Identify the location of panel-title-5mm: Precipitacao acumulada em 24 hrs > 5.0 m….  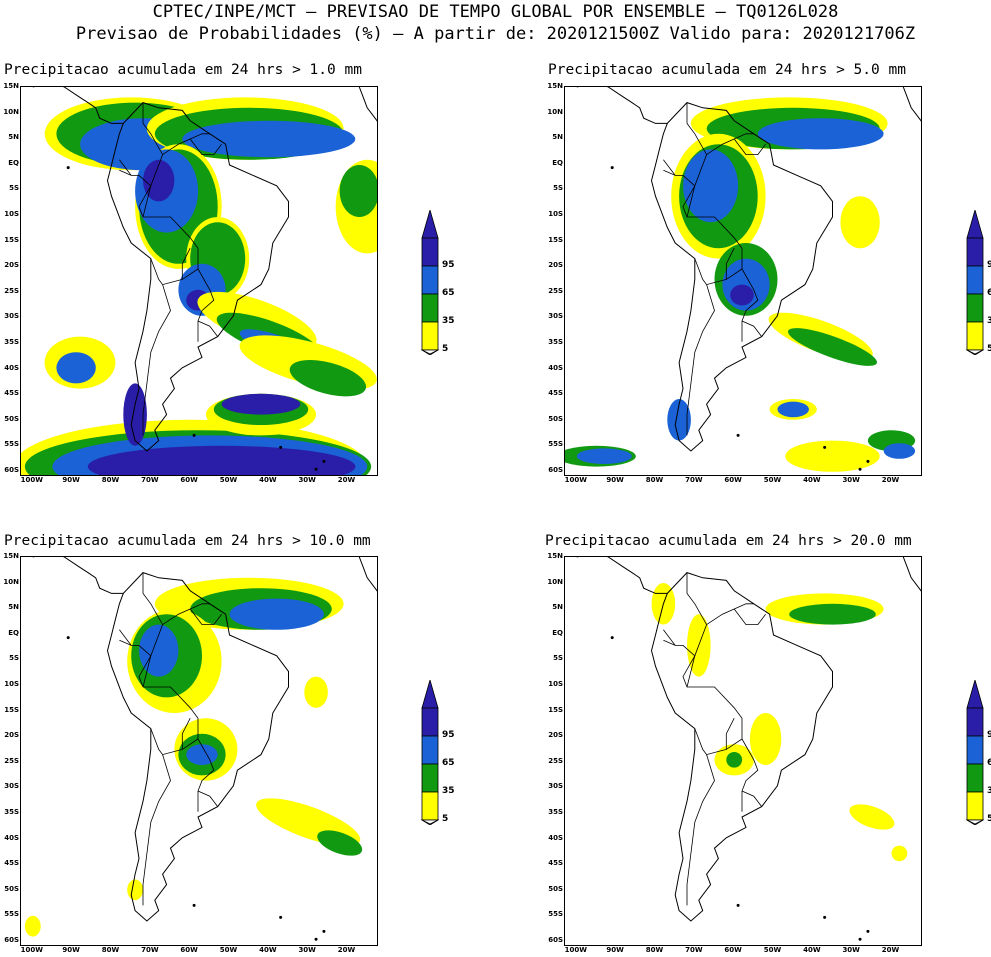
(727, 70).